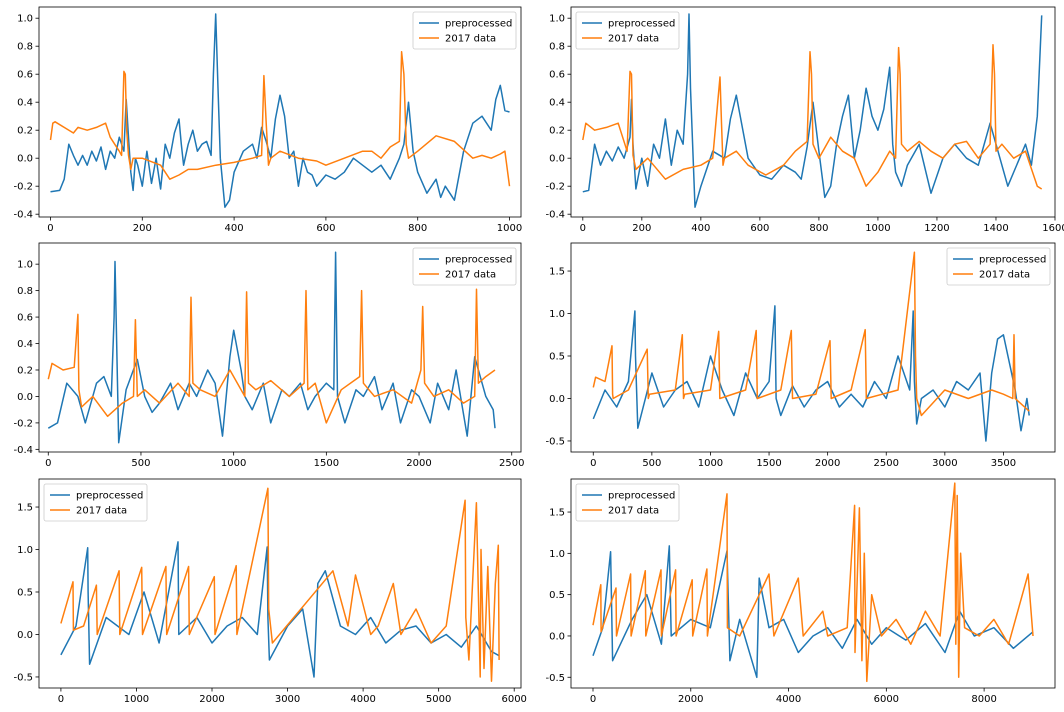  What do you see at coordinates (1053, 228) in the screenshot?
I see `x-tick-label: 1600` at bounding box center [1053, 228].